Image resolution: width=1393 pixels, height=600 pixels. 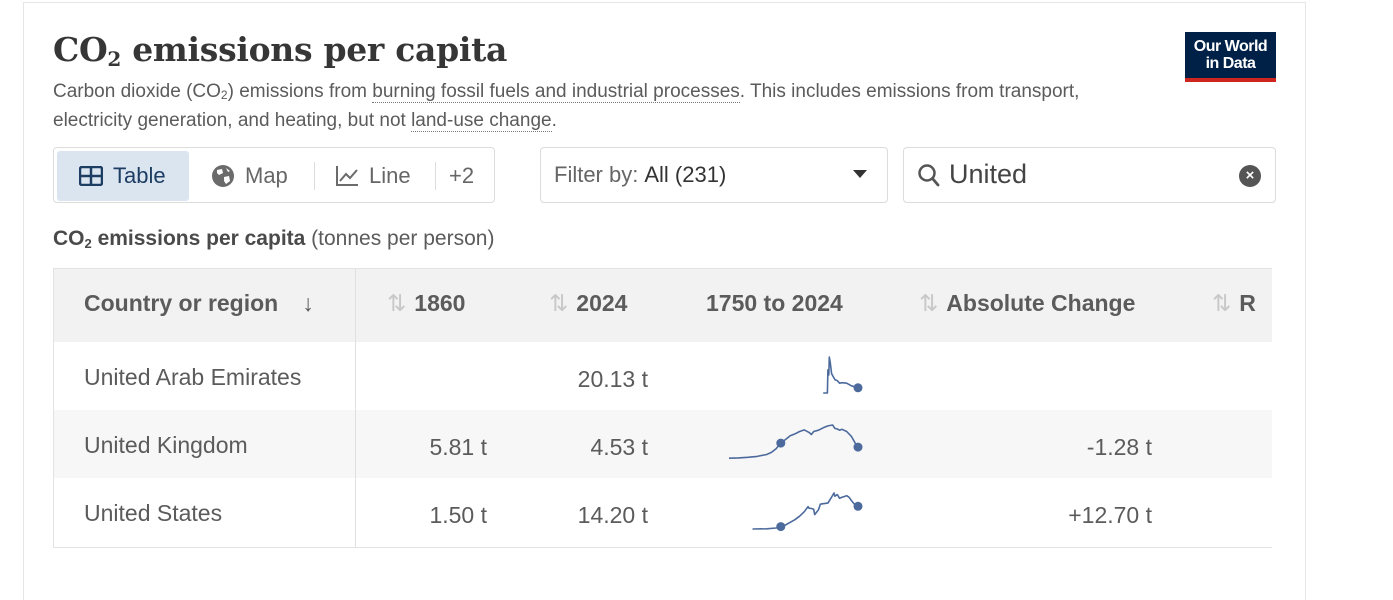 What do you see at coordinates (280, 50) in the screenshot?
I see `chart-title: CO2 emissions per capita` at bounding box center [280, 50].